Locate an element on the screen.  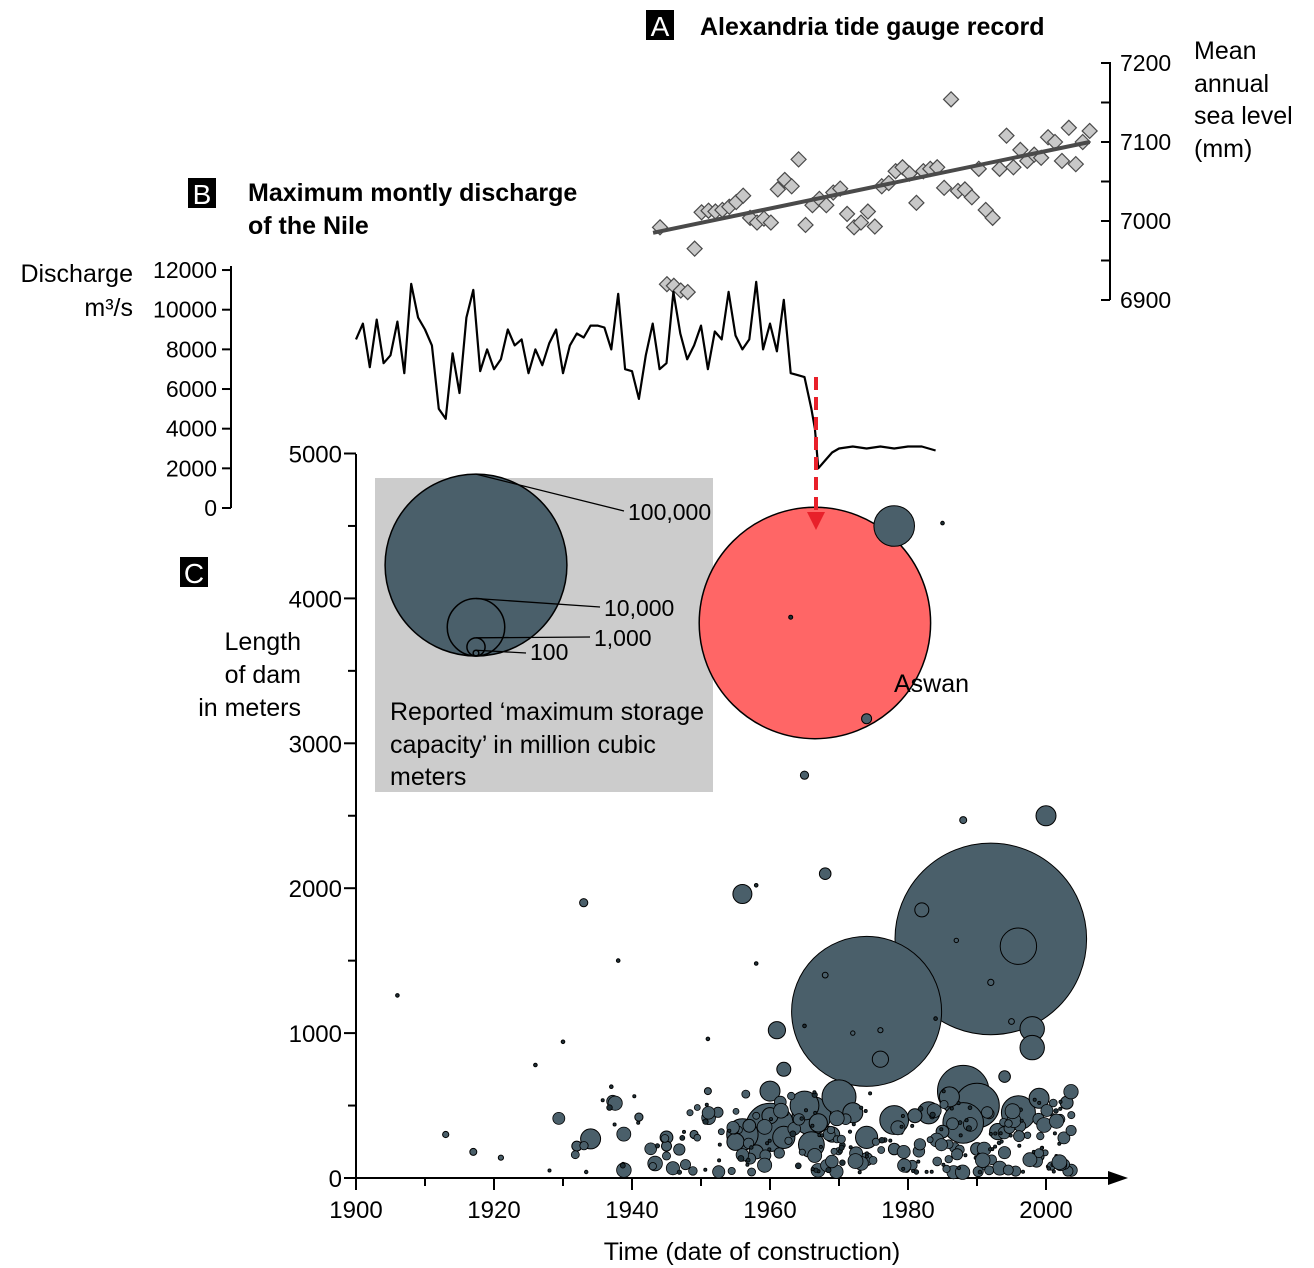
panel-b-badge is located at coordinates (202, 193).